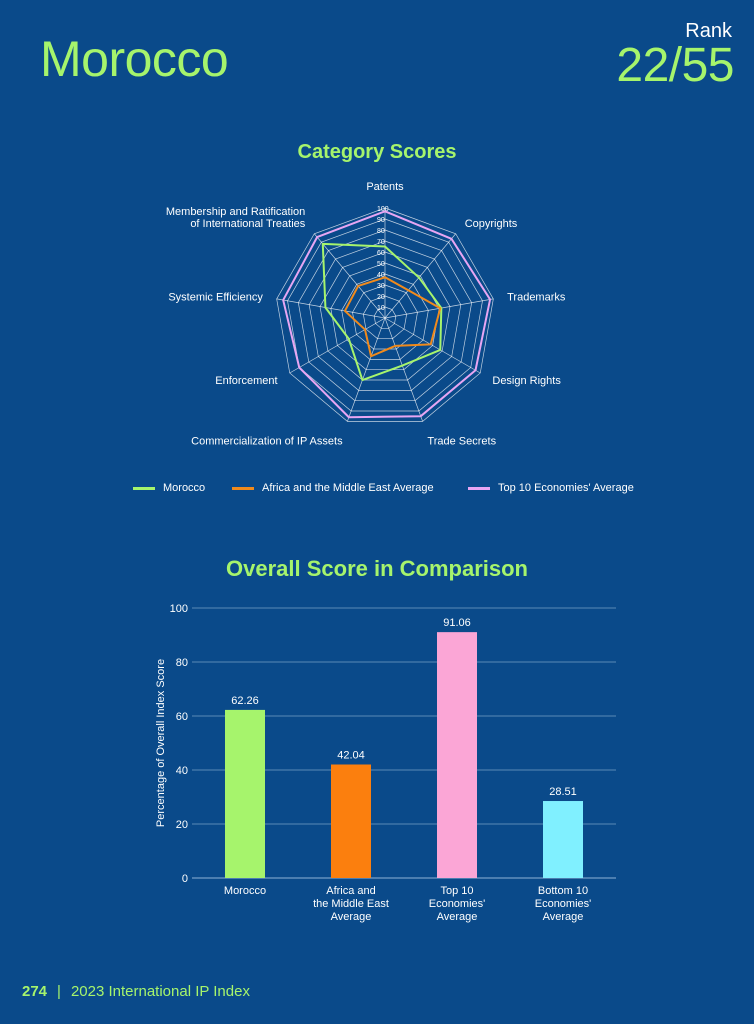 Image resolution: width=754 pixels, height=1024 pixels. I want to click on radar-axis-label: Trade Secrets, so click(461, 442).